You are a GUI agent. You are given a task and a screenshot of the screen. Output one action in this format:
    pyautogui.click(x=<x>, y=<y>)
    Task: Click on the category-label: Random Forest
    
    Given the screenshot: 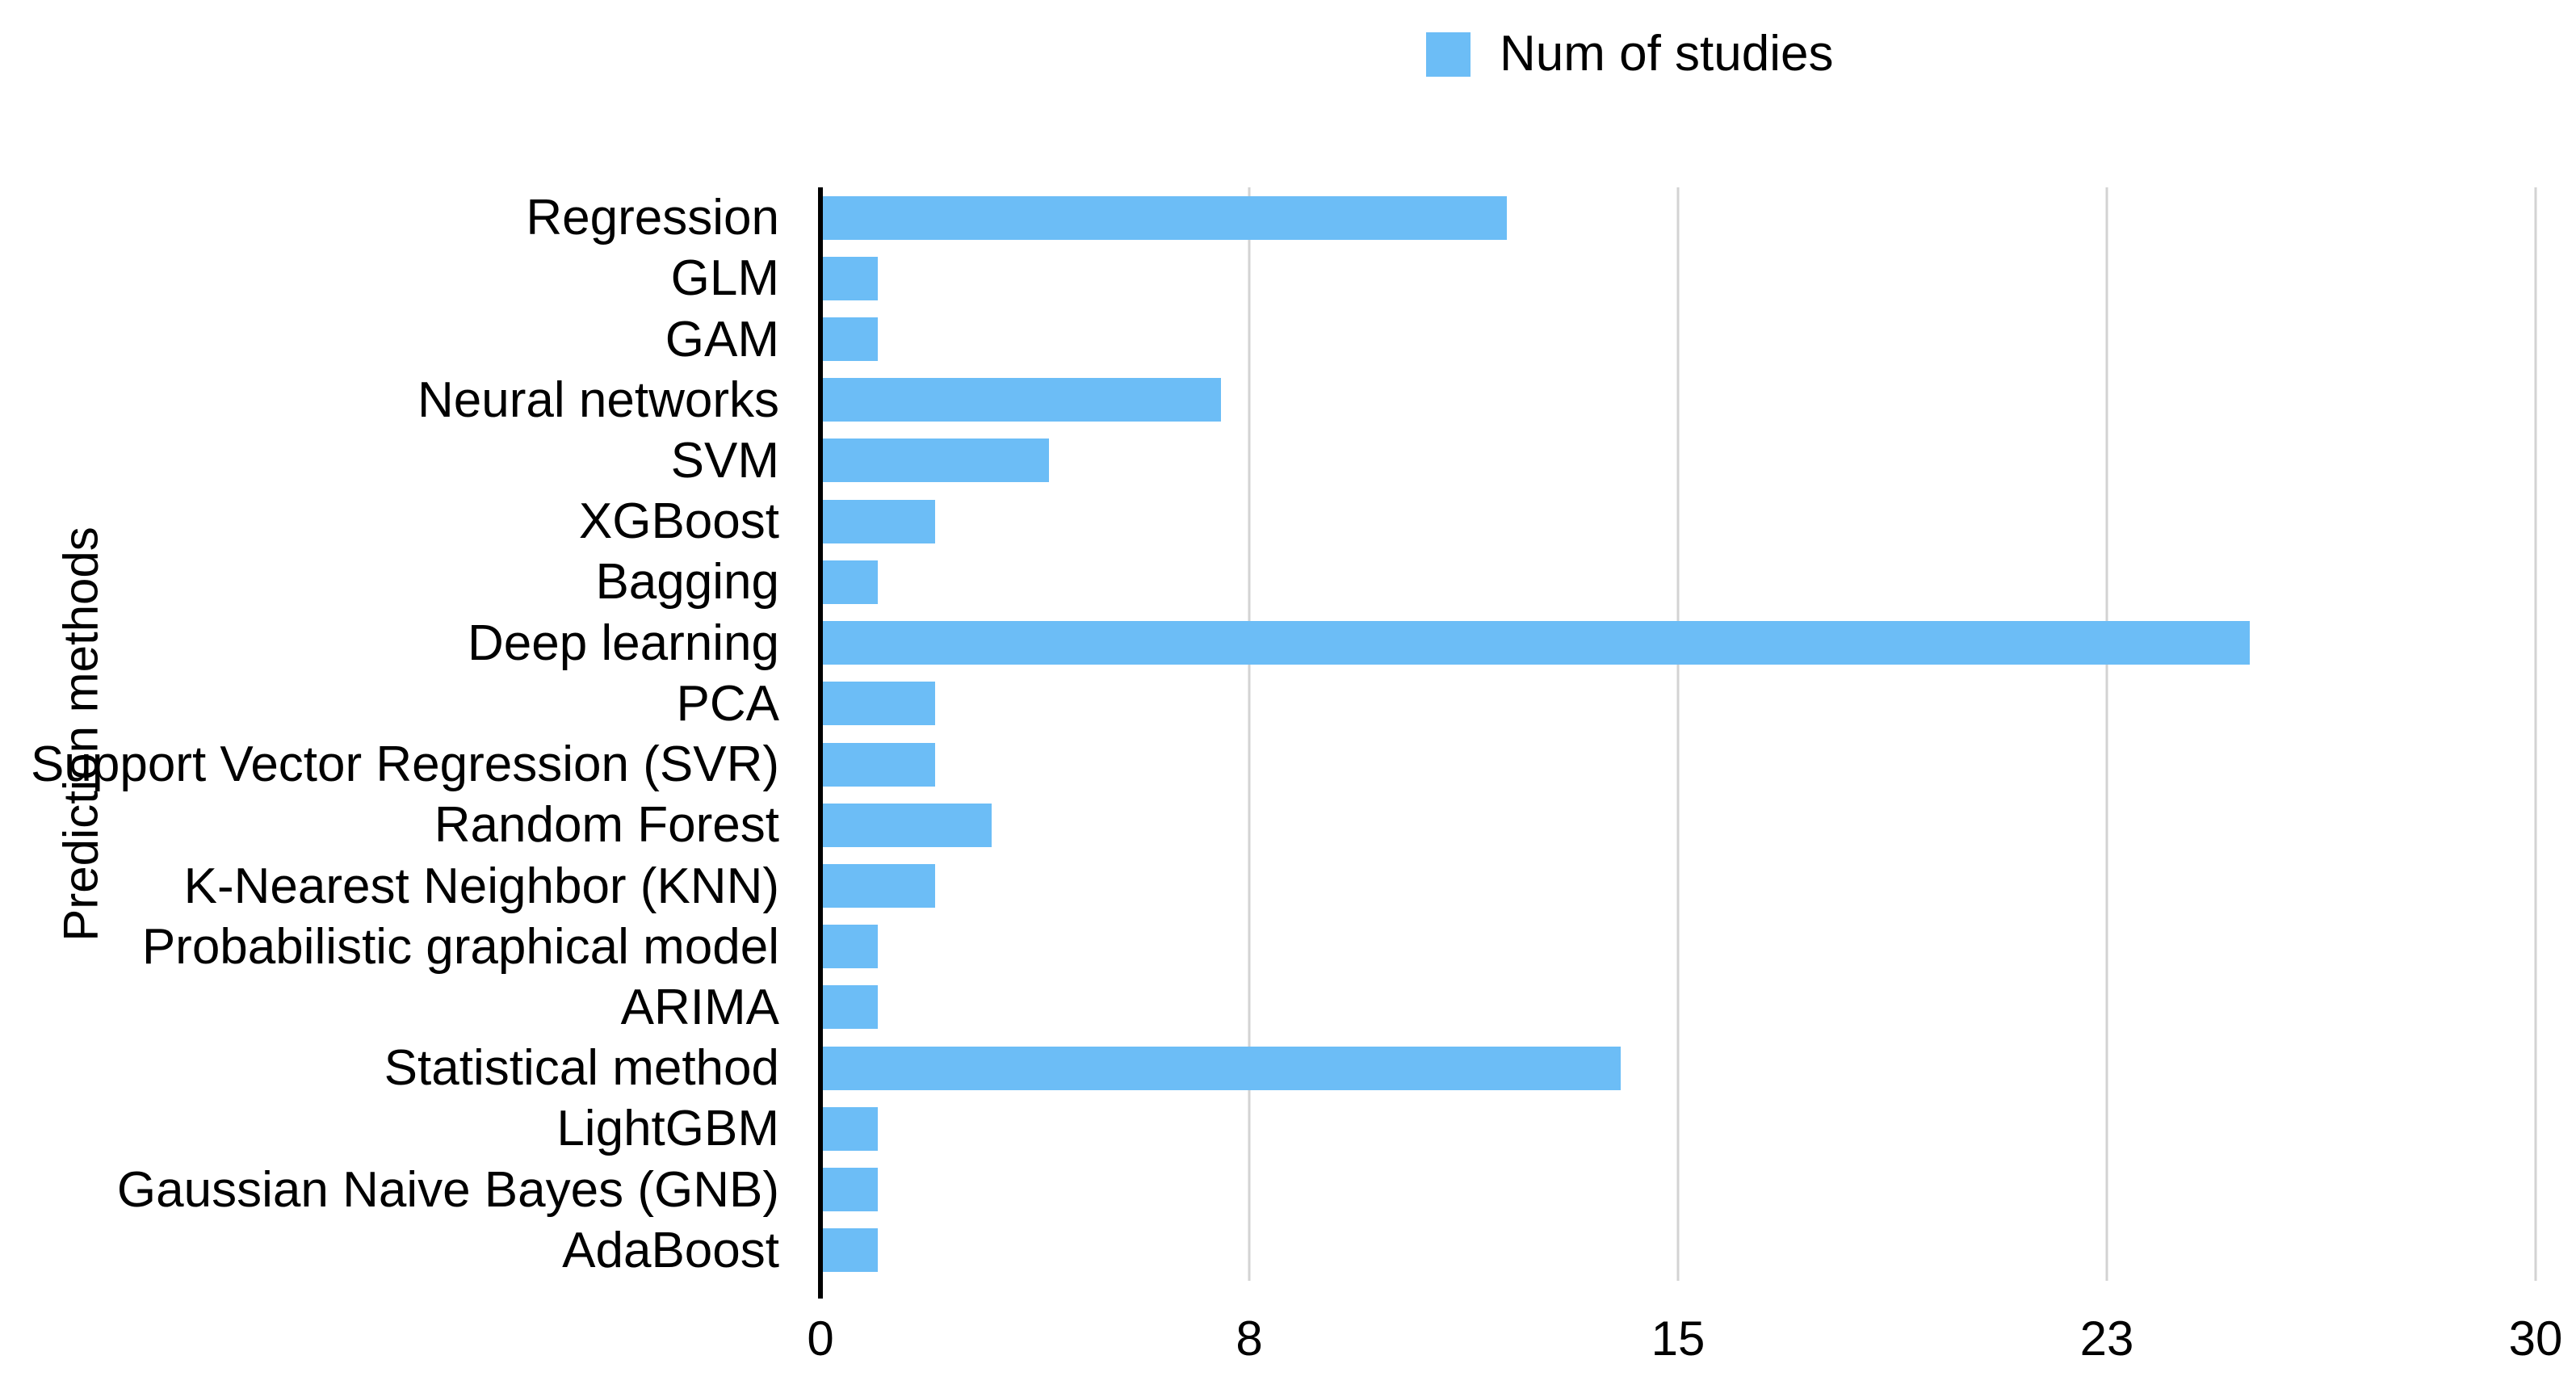 What is the action you would take?
    pyautogui.click(x=606, y=826)
    